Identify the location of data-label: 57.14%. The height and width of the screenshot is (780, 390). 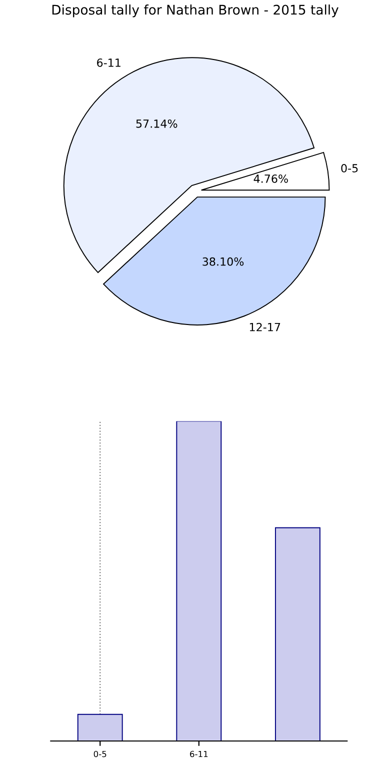
(157, 123).